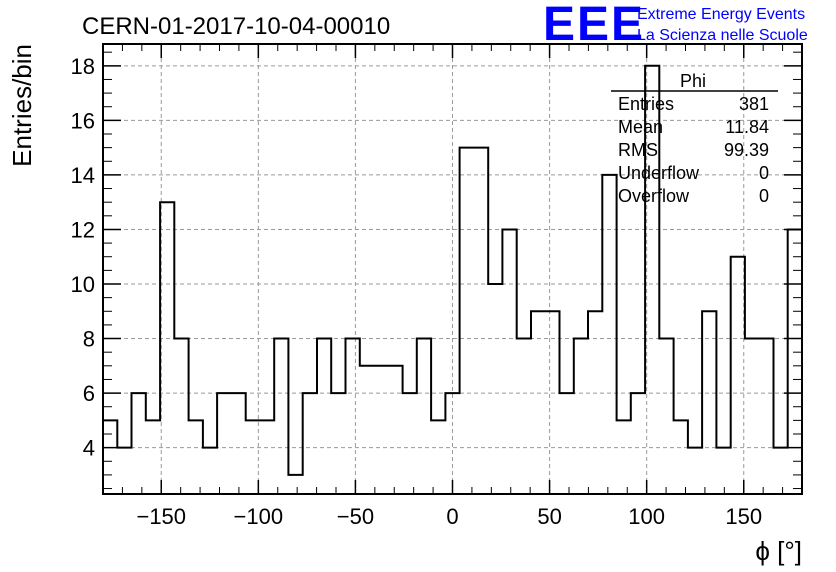  Describe the element at coordinates (743, 516) in the screenshot. I see `x-tick-label: 150` at that location.